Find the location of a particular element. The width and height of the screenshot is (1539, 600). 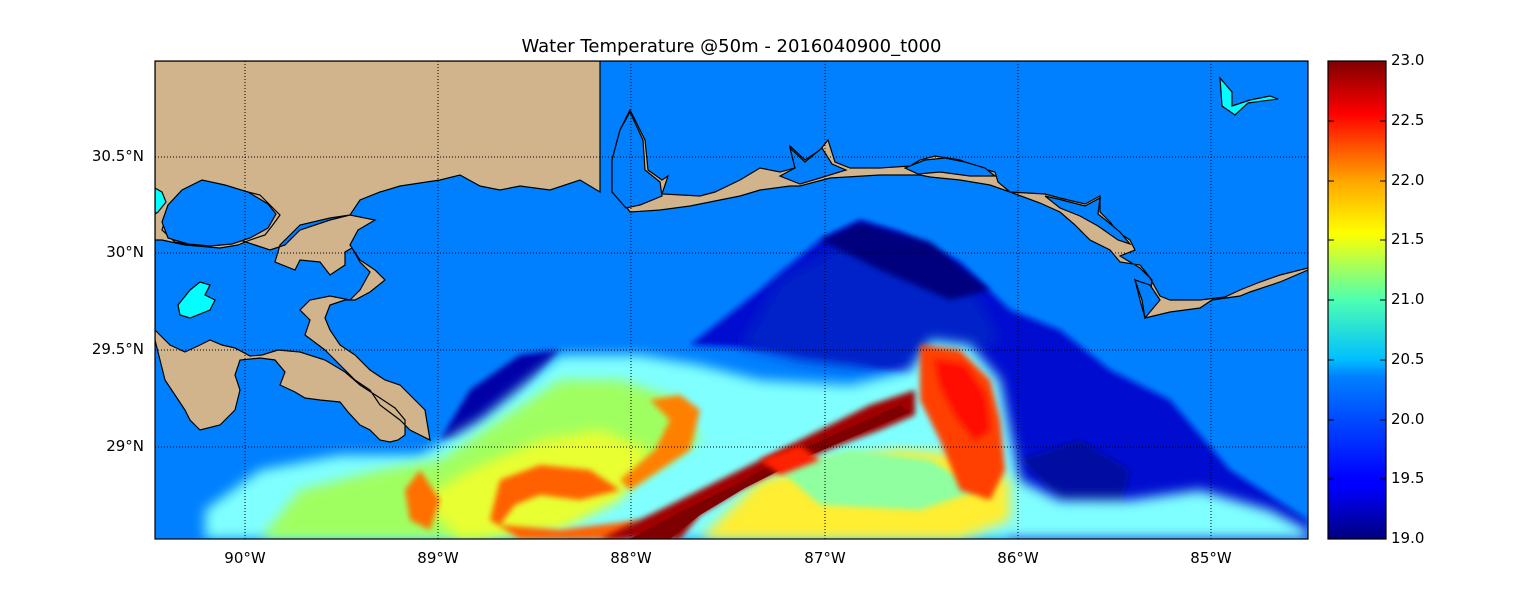

map-title: Water Temperature @50m - 2016040900_t000 is located at coordinates (731, 46).